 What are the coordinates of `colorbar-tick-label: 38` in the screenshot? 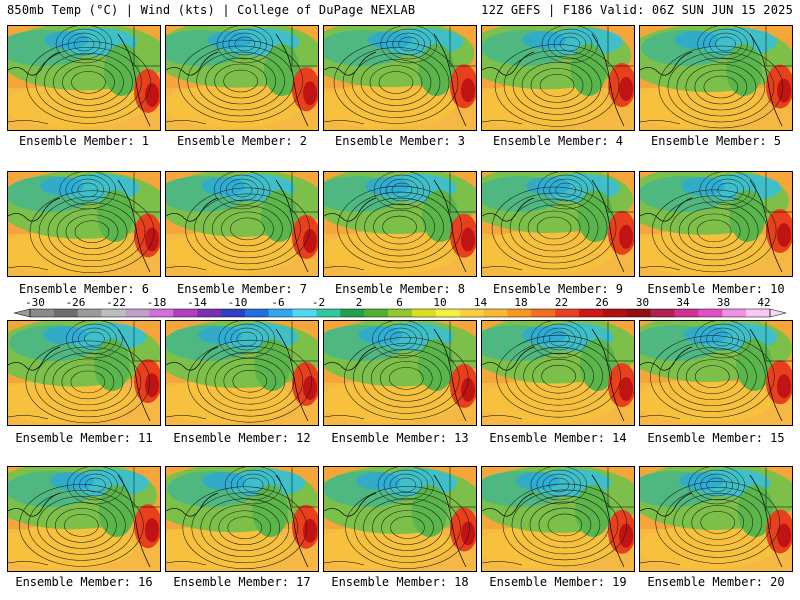 It's located at (723, 303).